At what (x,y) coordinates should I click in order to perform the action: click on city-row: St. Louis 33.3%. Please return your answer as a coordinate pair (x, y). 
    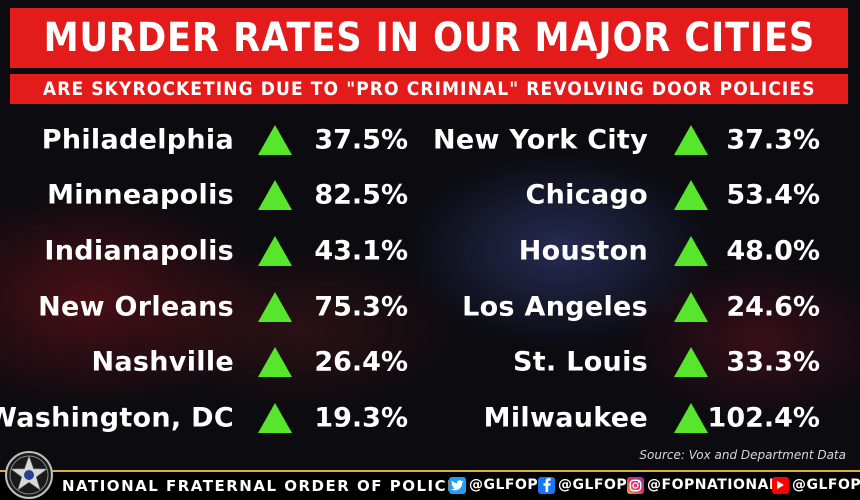
    Looking at the image, I should click on (630, 362).